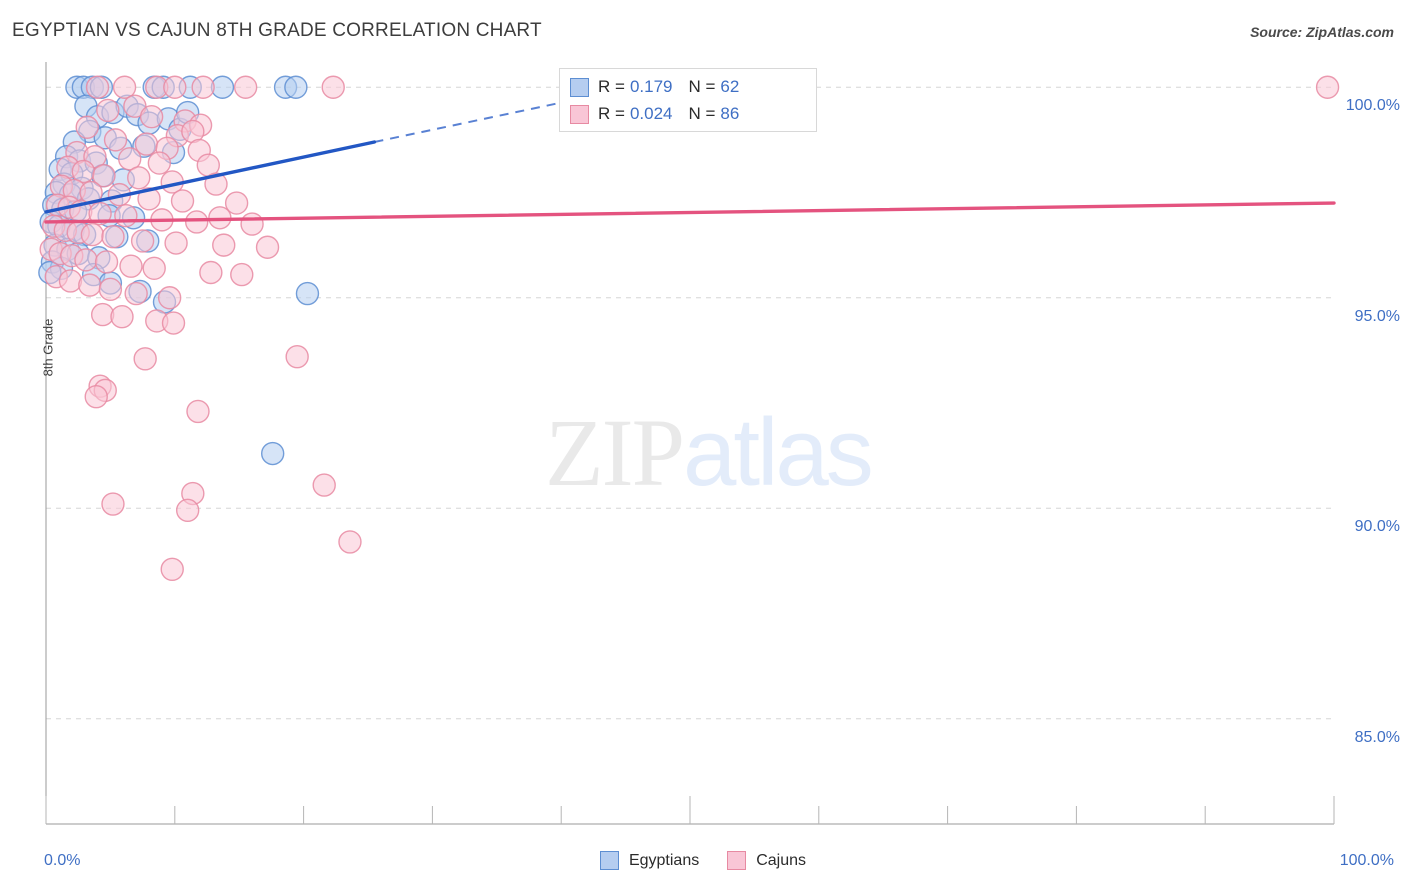 The height and width of the screenshot is (892, 1406). I want to click on legend-swatch-cajuns-icon, so click(737, 860).